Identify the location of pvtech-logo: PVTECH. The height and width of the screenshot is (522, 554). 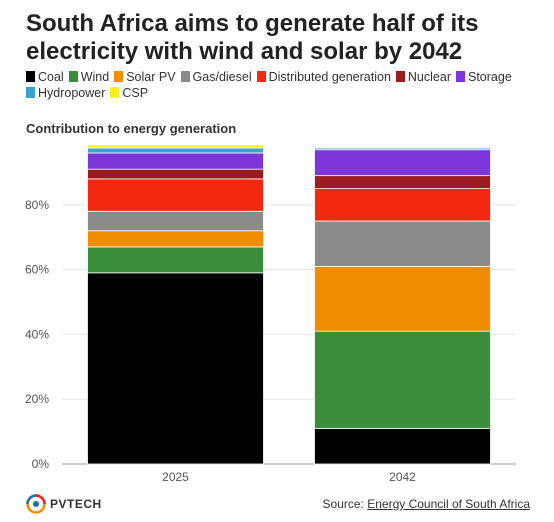
(64, 504).